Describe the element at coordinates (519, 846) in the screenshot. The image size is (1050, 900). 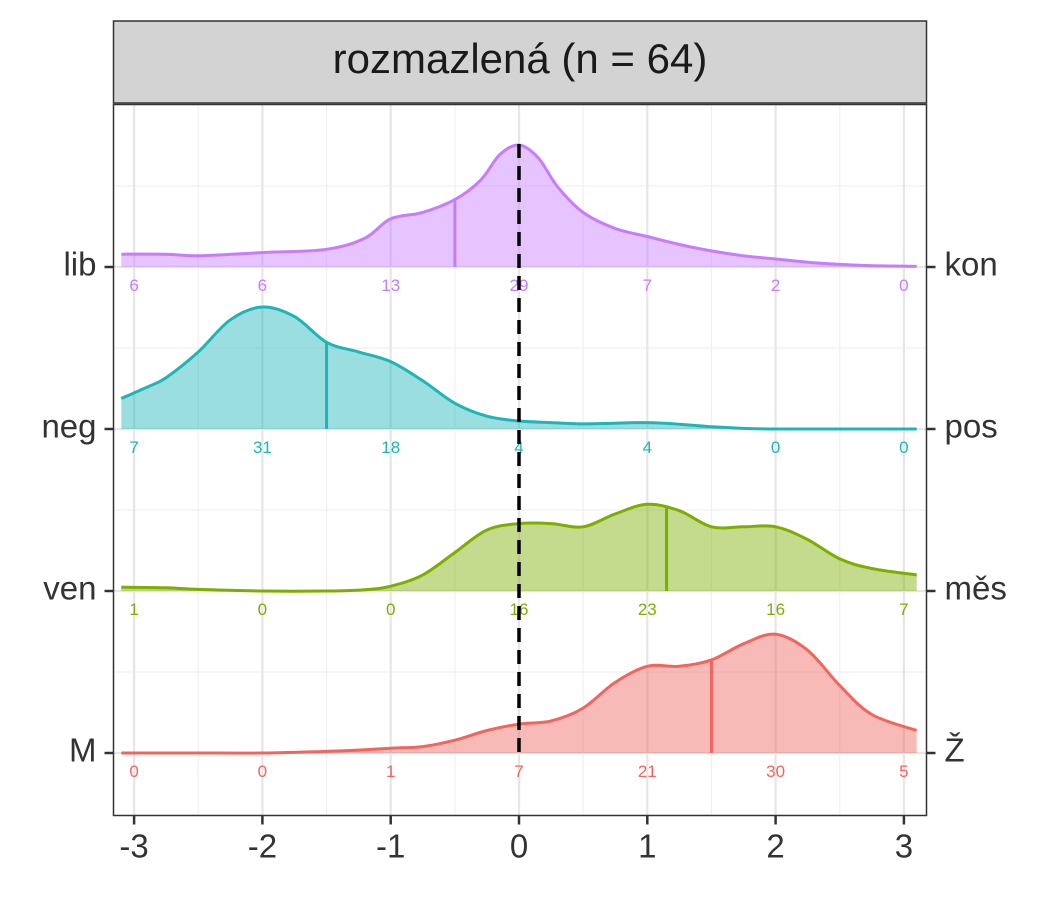
I see `x-tick-label: 0` at that location.